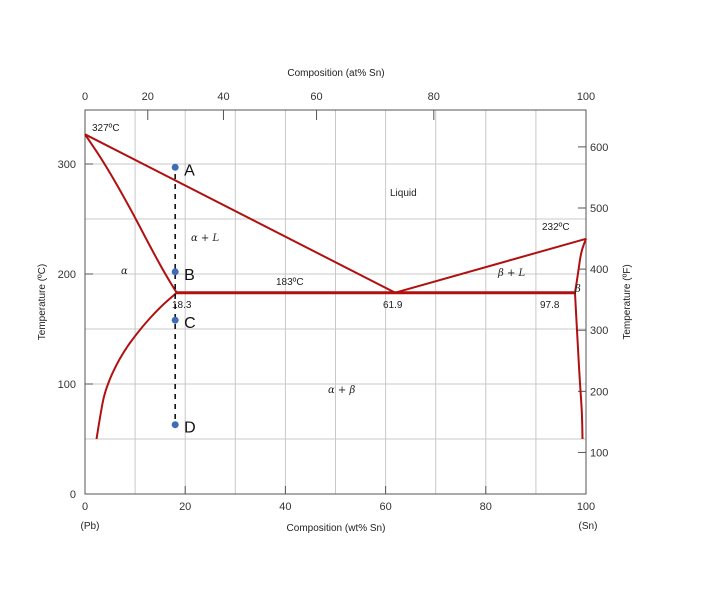  What do you see at coordinates (599, 392) in the screenshot?
I see `right-tick-label: 200` at bounding box center [599, 392].